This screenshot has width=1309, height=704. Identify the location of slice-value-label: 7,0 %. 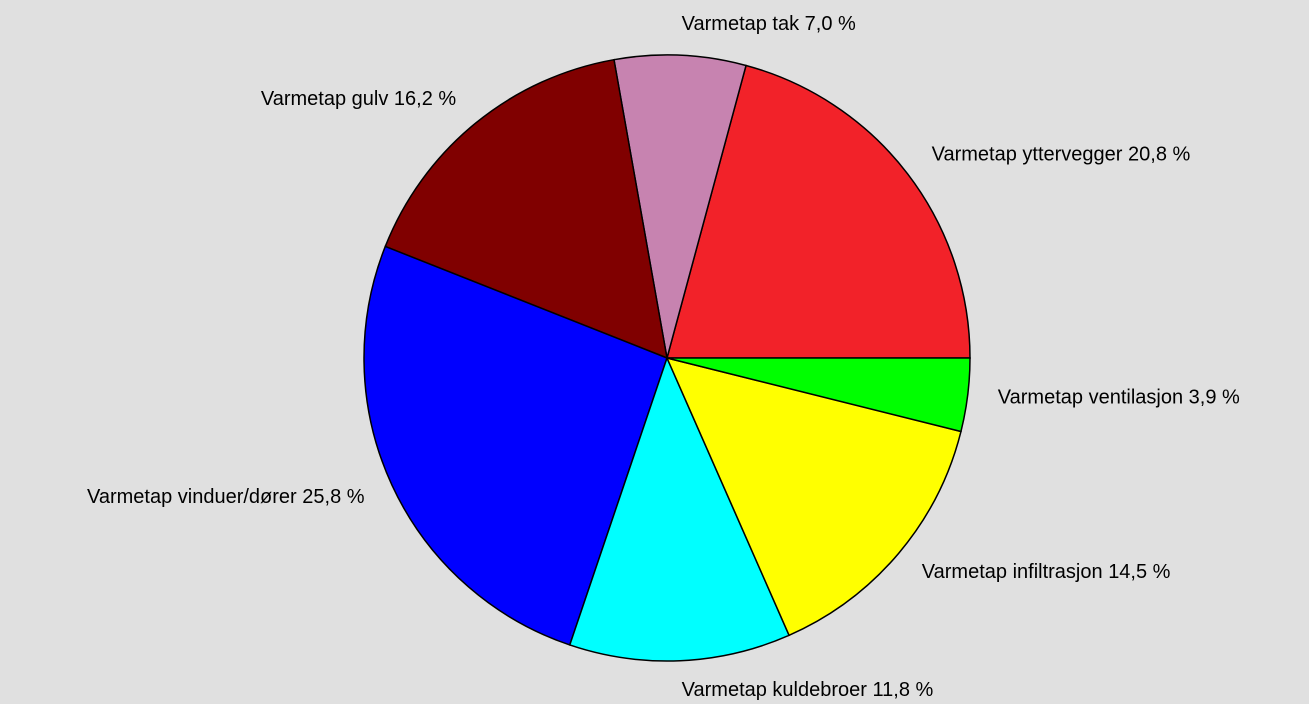
(830, 24).